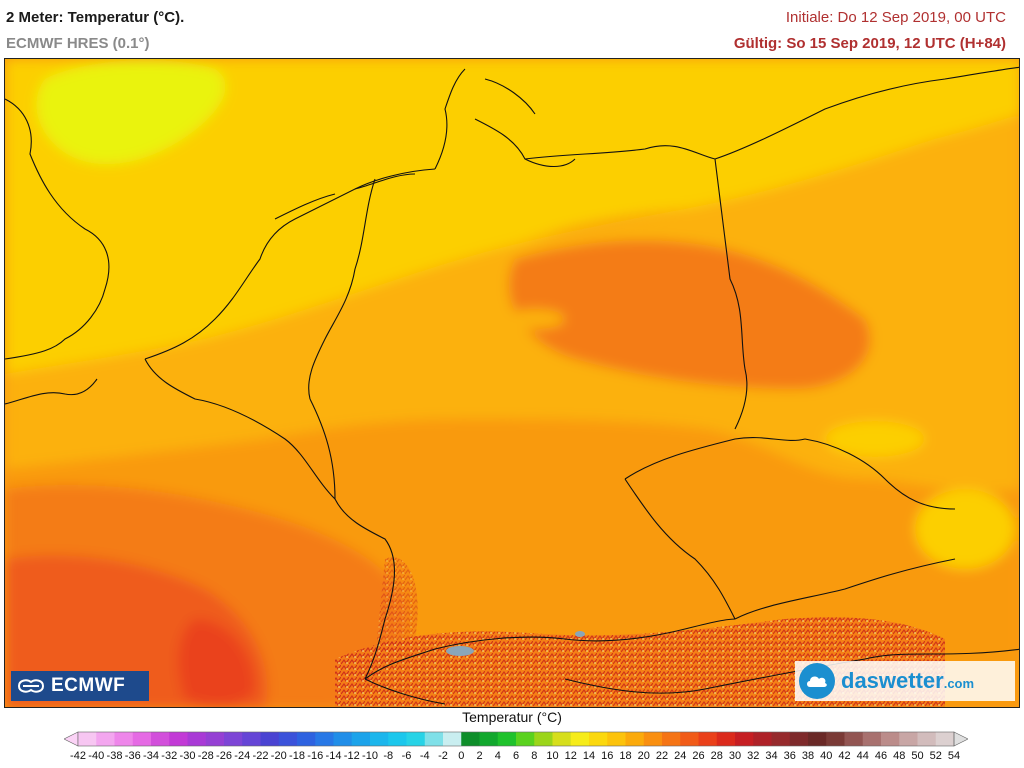 Image resolution: width=1024 pixels, height=768 pixels. What do you see at coordinates (397, 605) in the screenshot?
I see `pyrenees-vosges-relief` at bounding box center [397, 605].